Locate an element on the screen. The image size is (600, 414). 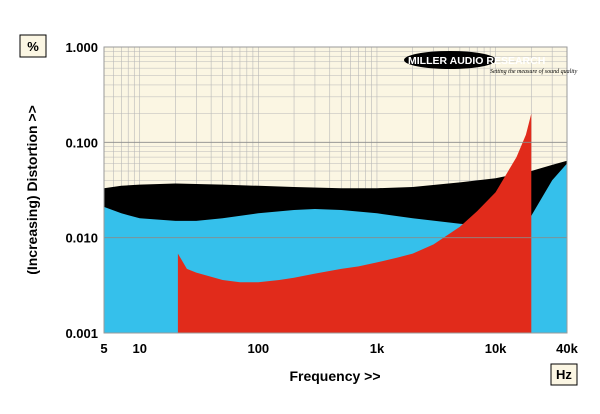
x-tick-label: 10k is located at coordinates (496, 348).